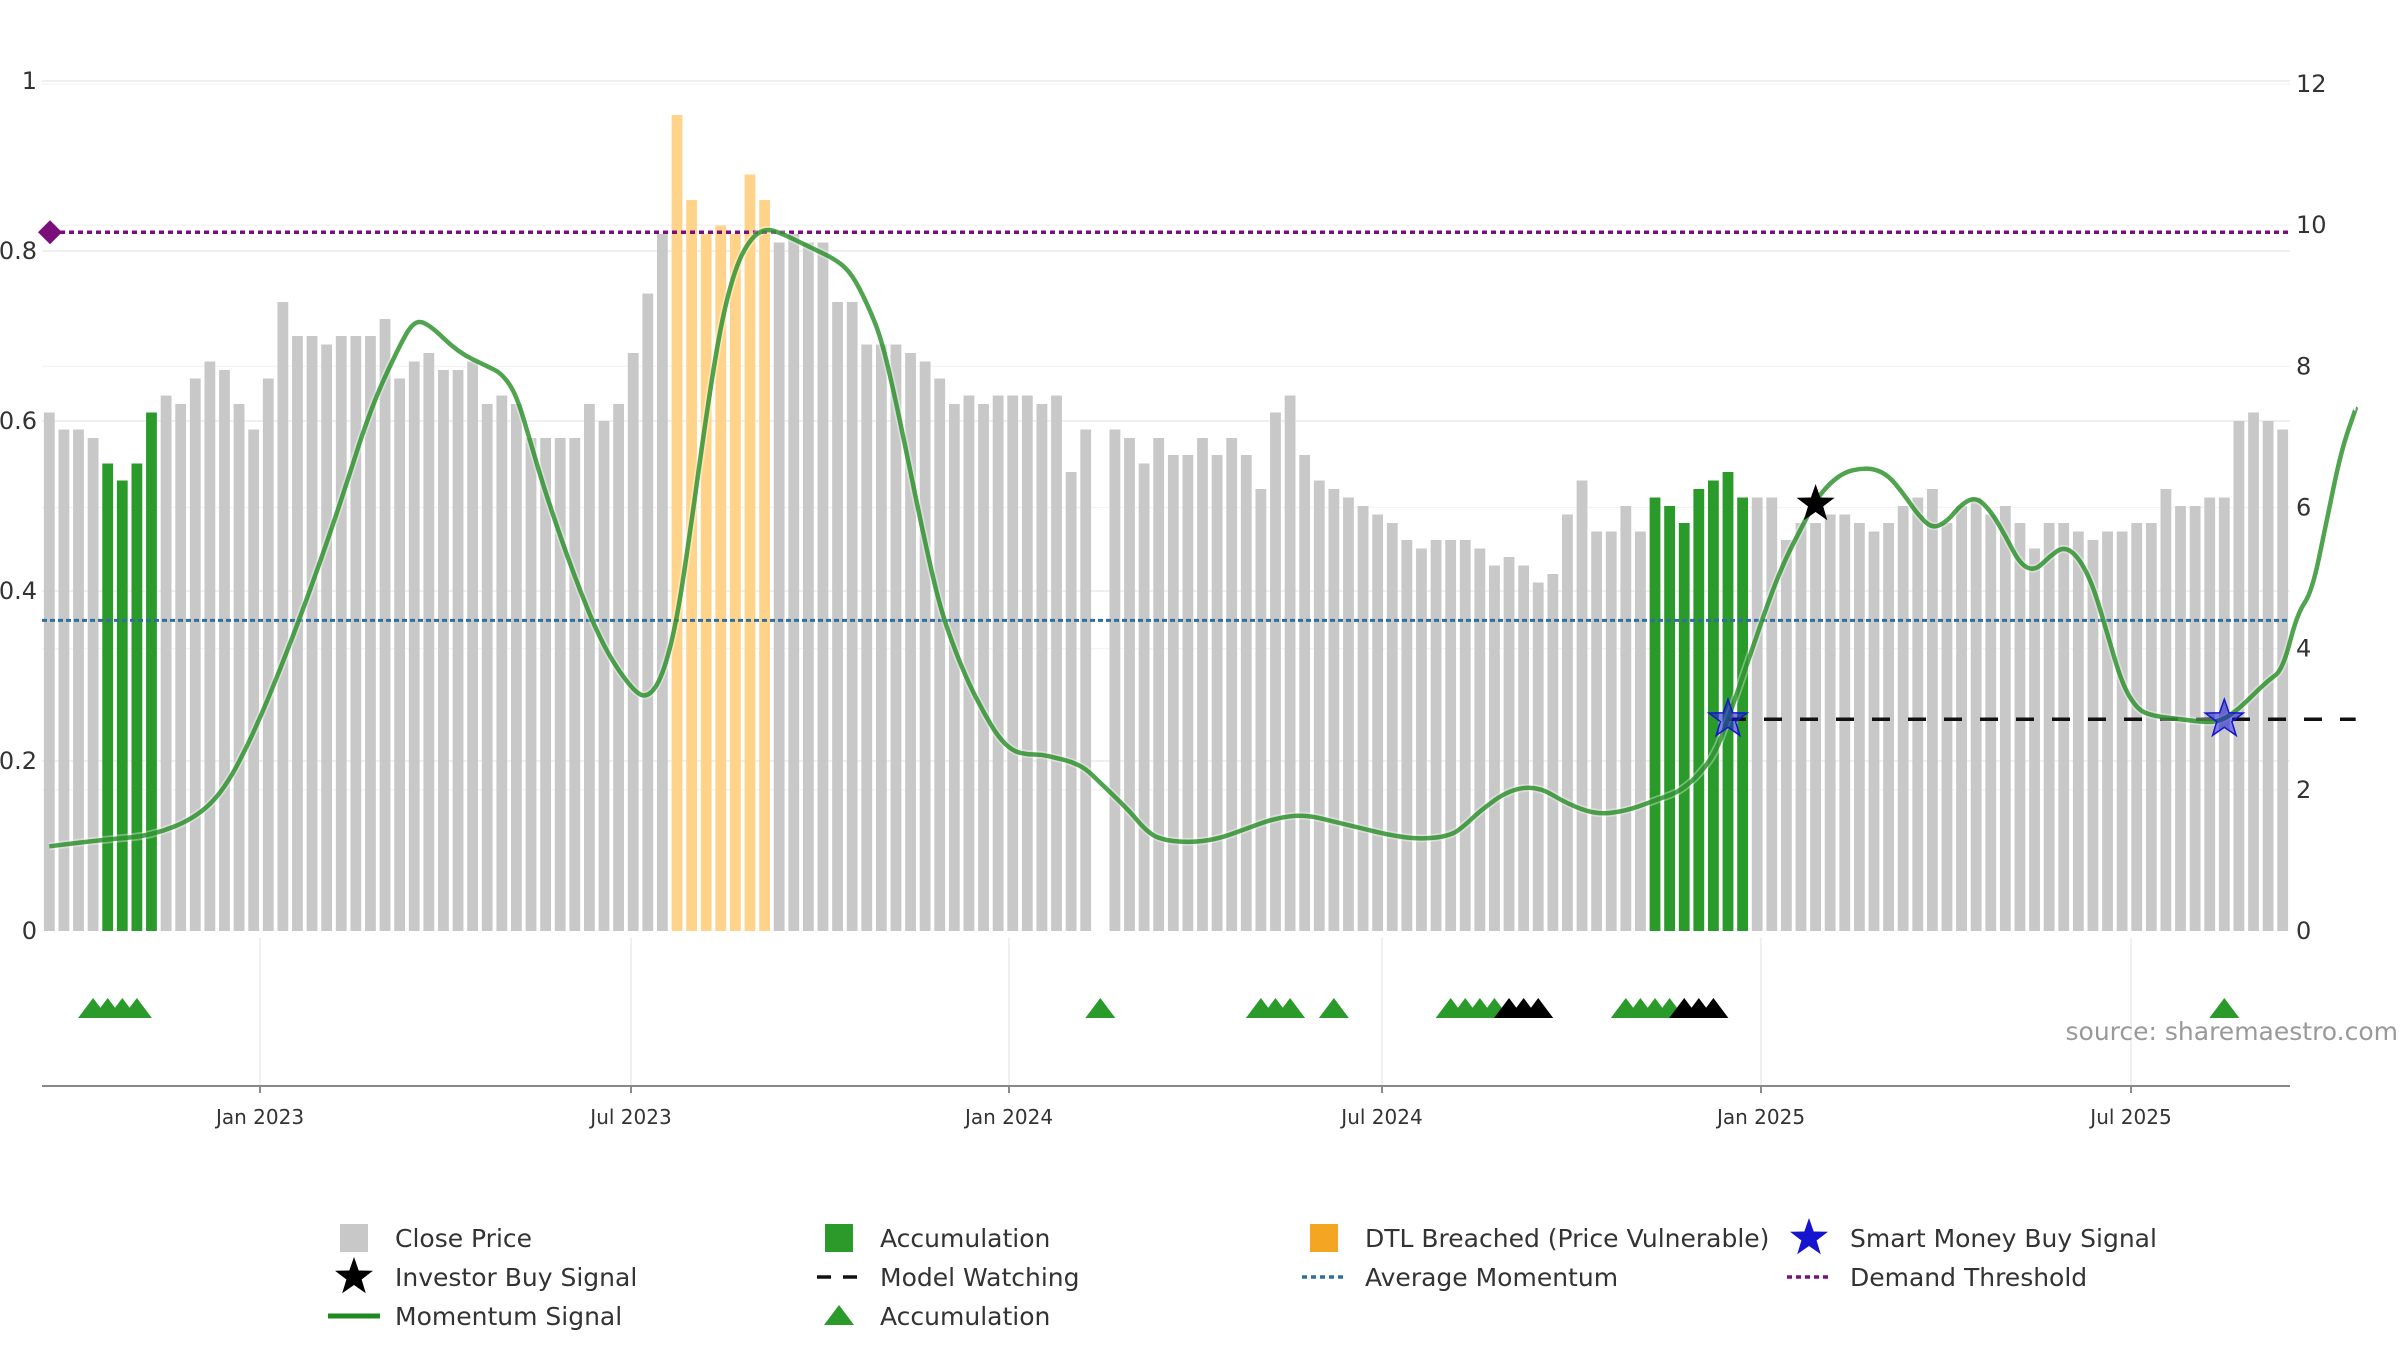 Image resolution: width=2400 pixels, height=1354 pixels. Describe the element at coordinates (1380, 1117) in the screenshot. I see `x-tick-label: Jul 2024` at that location.